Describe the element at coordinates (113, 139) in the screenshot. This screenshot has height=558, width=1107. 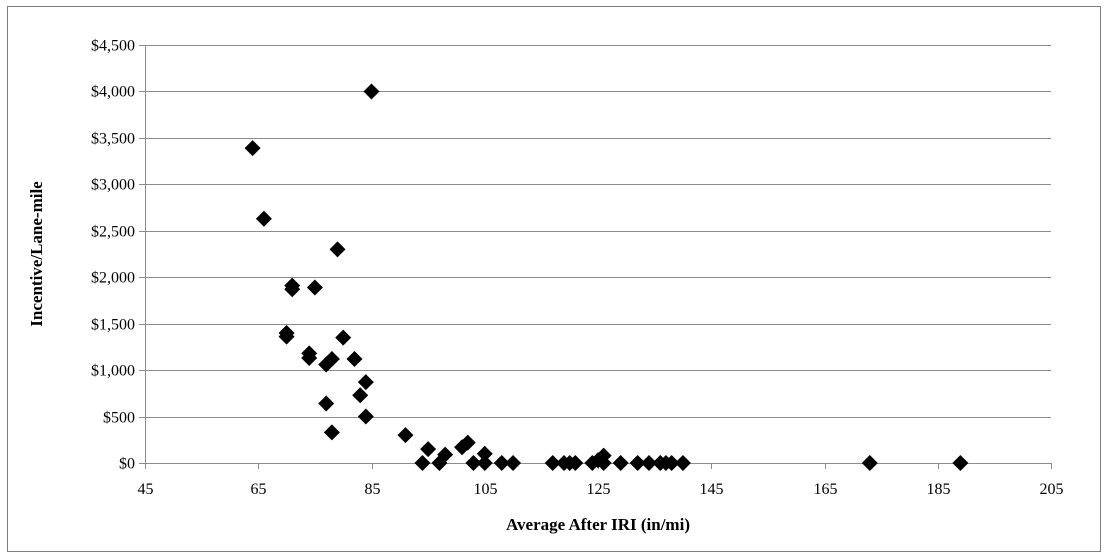
I see `y-tick-label: $3,500` at that location.